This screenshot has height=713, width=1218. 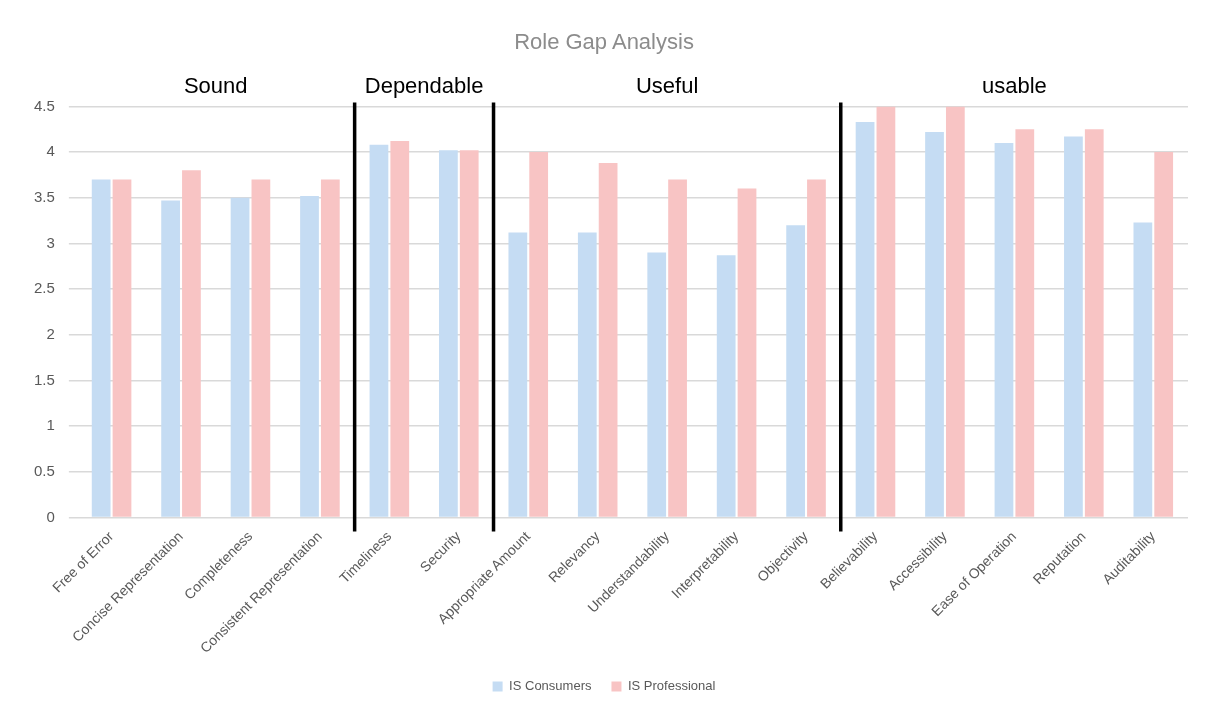 I want to click on y-tick-label: 4, so click(x=50, y=151).